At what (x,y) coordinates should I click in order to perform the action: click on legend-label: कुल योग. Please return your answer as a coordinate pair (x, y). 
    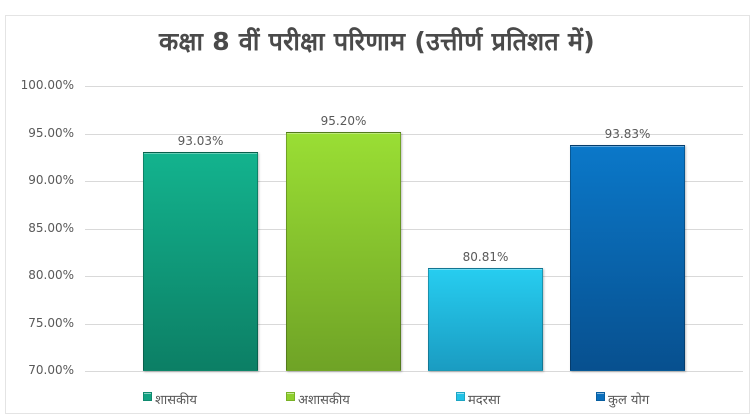
    Looking at the image, I should click on (629, 400).